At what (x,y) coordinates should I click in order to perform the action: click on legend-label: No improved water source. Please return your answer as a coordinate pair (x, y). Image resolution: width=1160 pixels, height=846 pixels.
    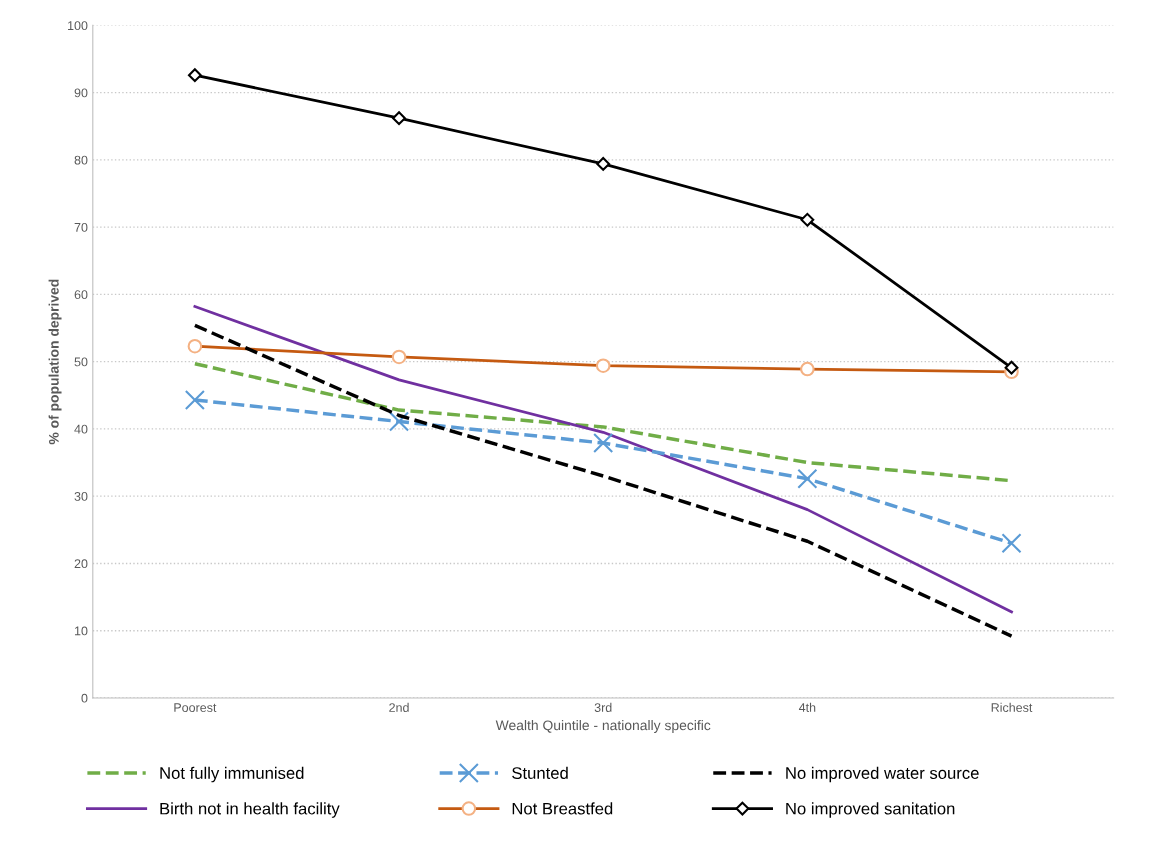
    Looking at the image, I should click on (882, 774).